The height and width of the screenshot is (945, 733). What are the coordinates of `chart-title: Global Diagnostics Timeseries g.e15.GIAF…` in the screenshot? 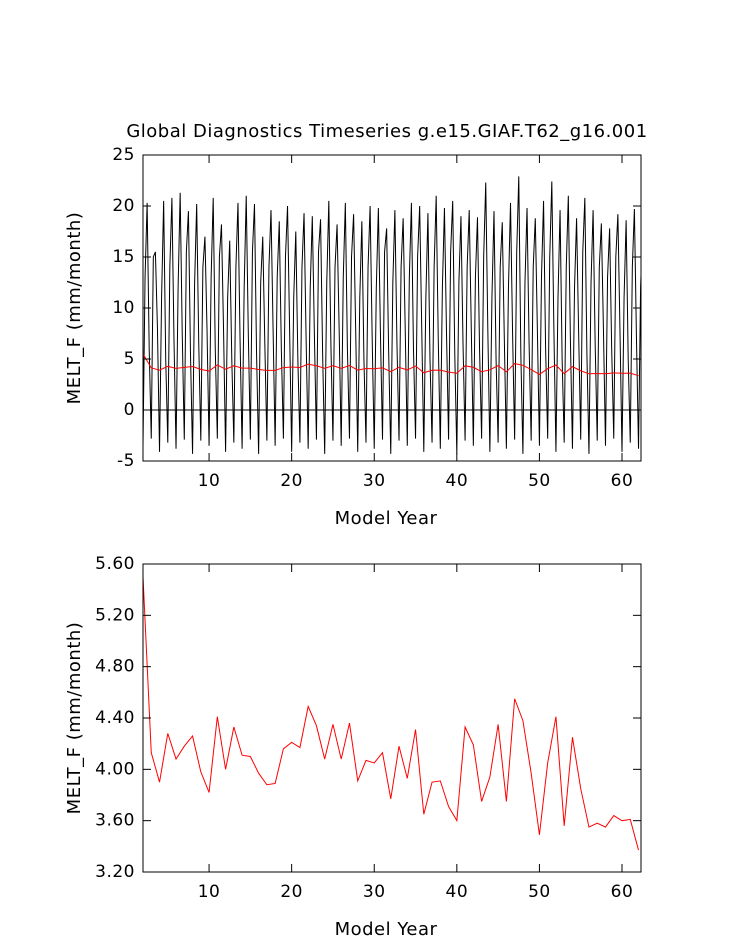 It's located at (386, 131).